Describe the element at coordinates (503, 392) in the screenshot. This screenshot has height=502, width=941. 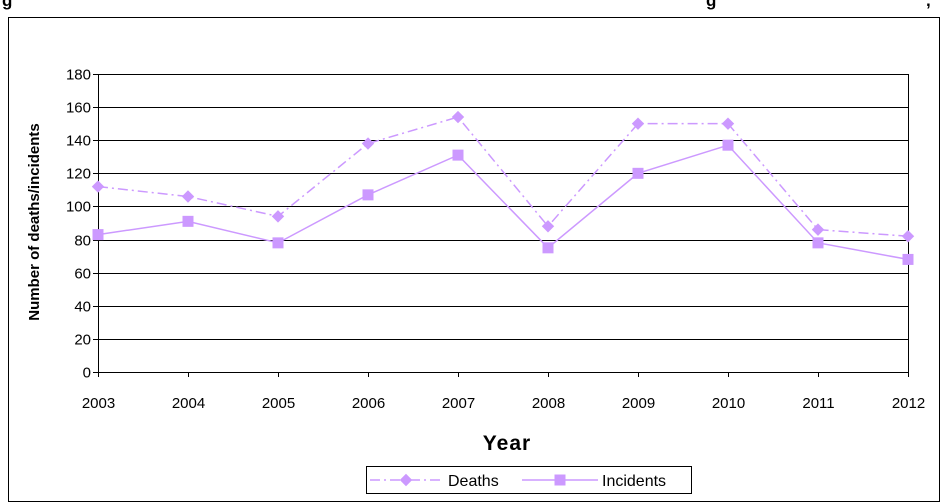
I see `x-axis-ticks: 2003 2004 2005 2006 2007 2008 2009 2010 2011 2012` at that location.